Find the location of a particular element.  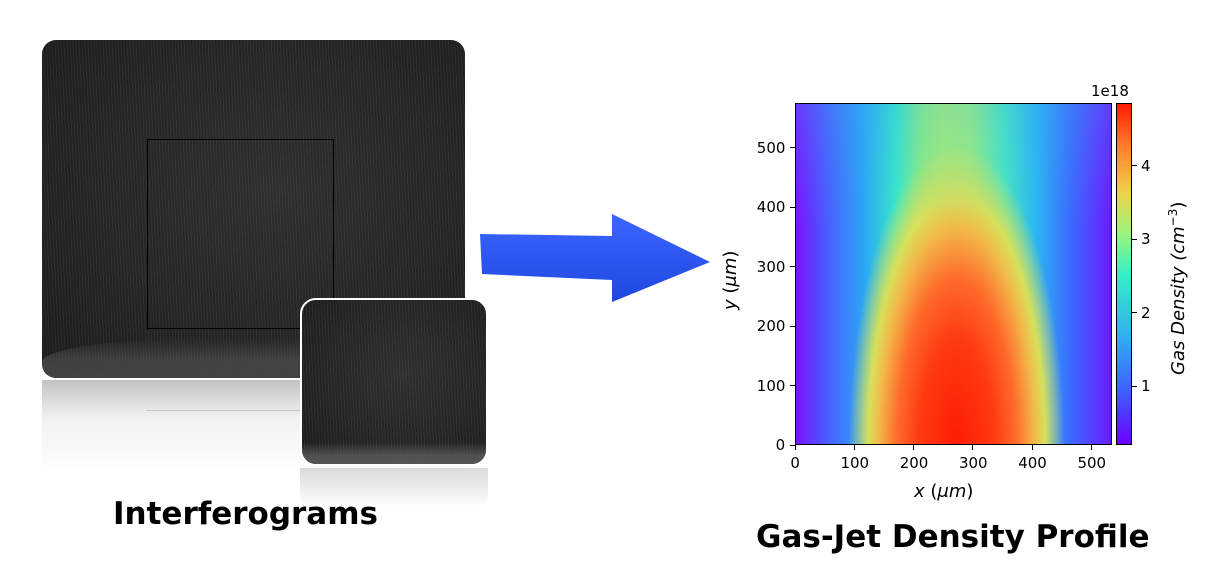

colorbar-label: Gas Density (cm−3) is located at coordinates (1177, 288).